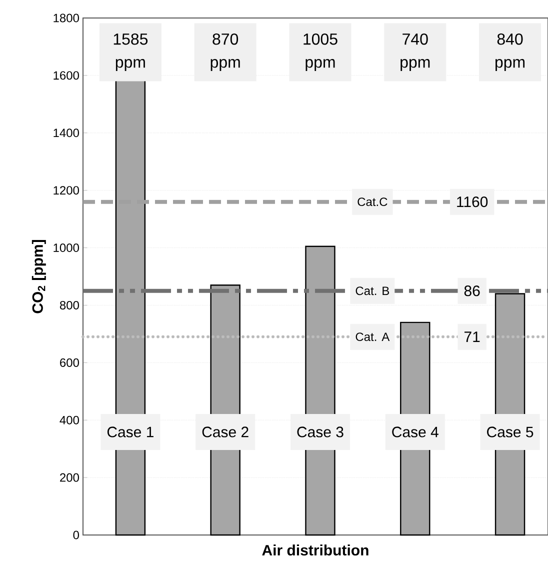 This screenshot has height=578, width=548. What do you see at coordinates (69, 477) in the screenshot?
I see `y-tick-label: 200` at bounding box center [69, 477].